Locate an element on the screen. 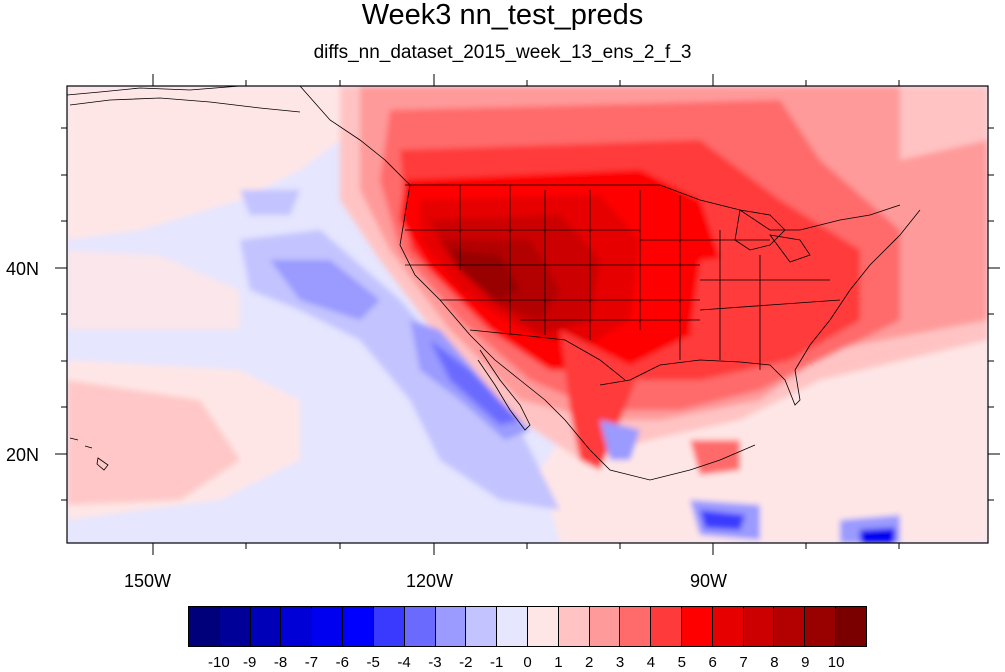 This screenshot has width=1005, height=672. map-subtitle: diffs_nn_dataset_2015_week_13_ens_2_f_3 is located at coordinates (502, 52).